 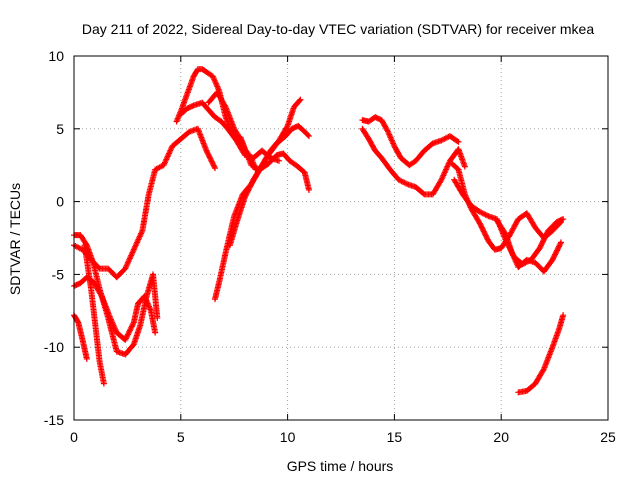 I want to click on x-tick-label: 15, so click(x=395, y=437).